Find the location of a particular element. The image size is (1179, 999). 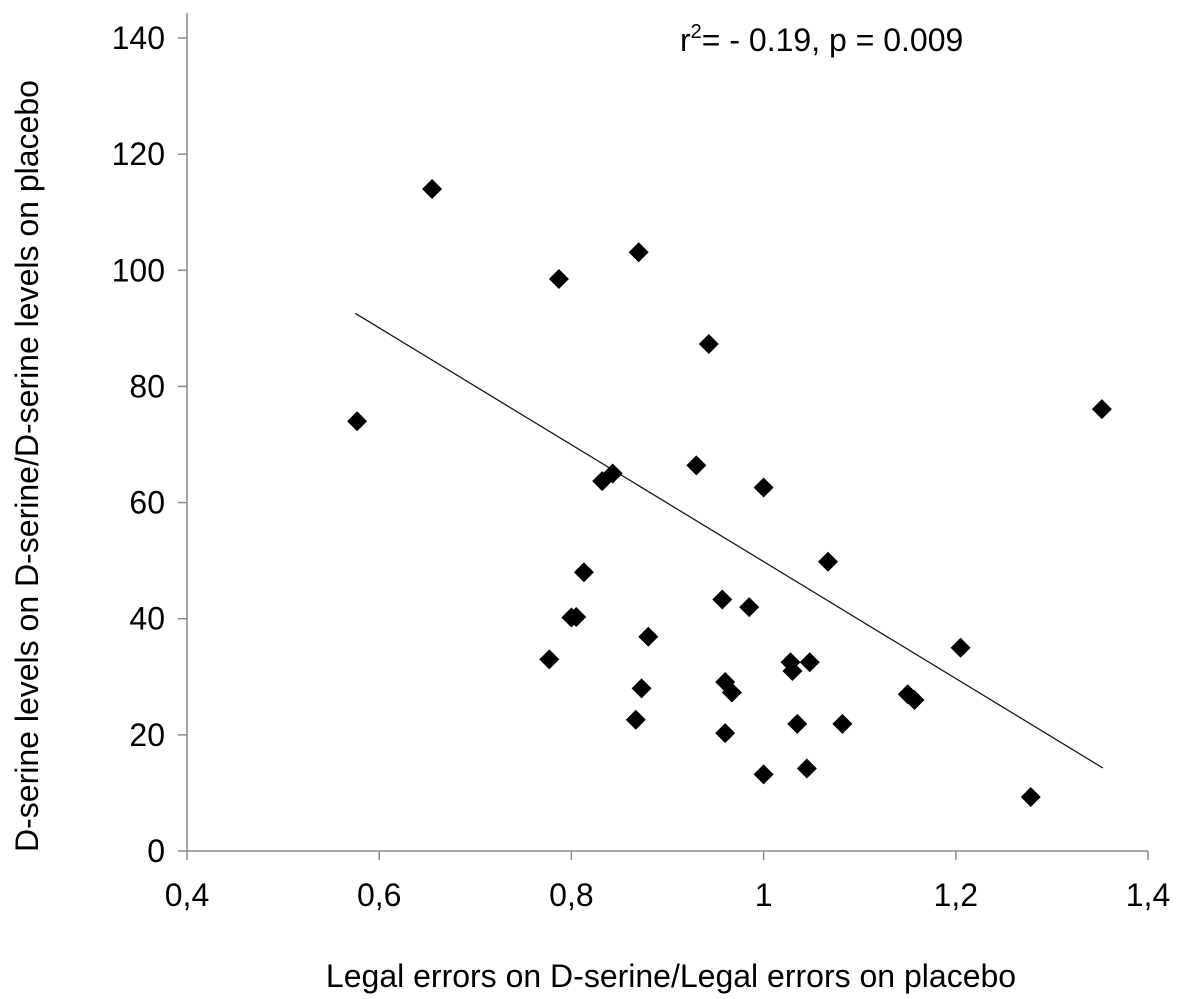

x-tick-label: 0,6 is located at coordinates (379, 895).